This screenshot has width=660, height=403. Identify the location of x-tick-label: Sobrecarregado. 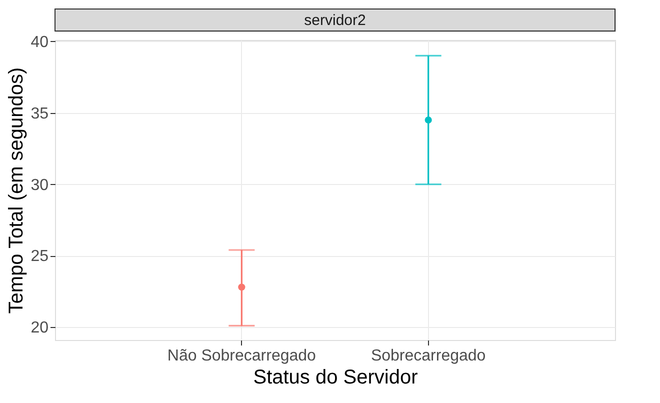
(428, 356).